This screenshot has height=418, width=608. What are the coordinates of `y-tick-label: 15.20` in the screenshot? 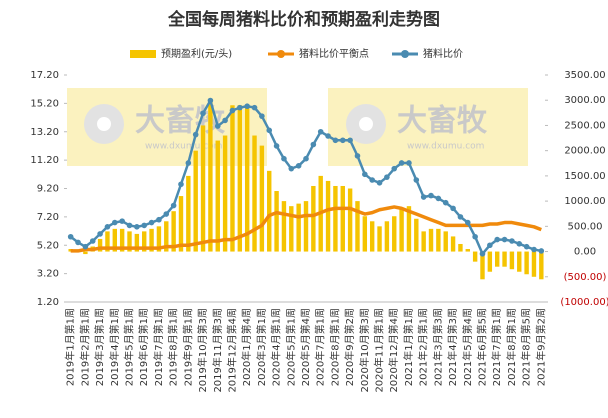 It's located at (44, 103).